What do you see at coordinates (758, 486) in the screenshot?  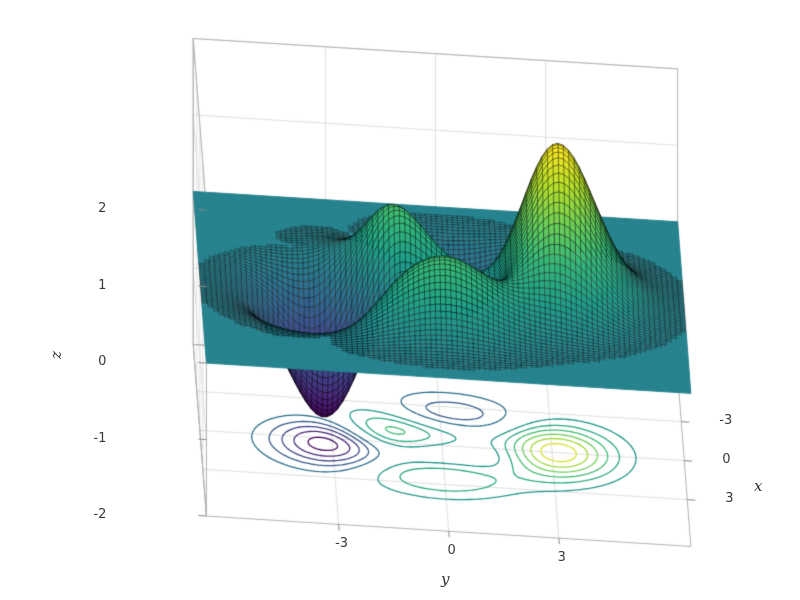 I see `x-axis-label: x` at bounding box center [758, 486].